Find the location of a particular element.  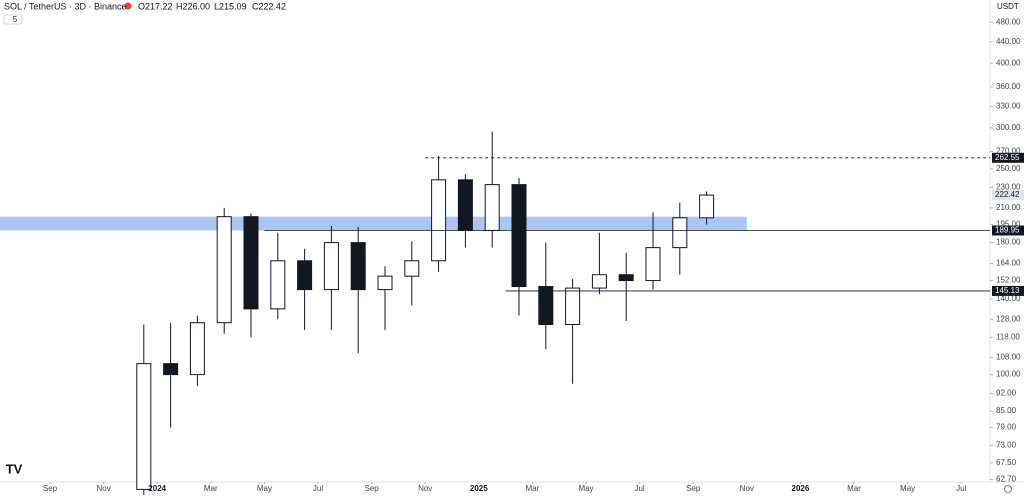

y-tick-label: 480.00 is located at coordinates (1008, 21).